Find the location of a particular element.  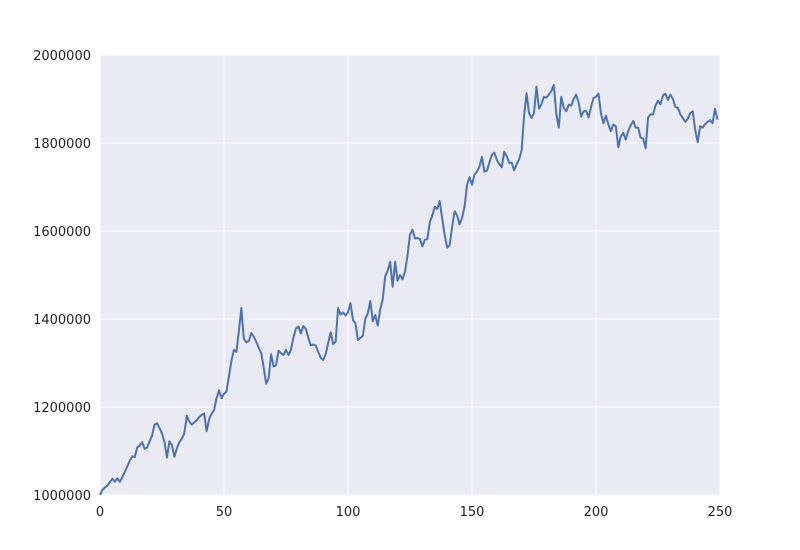

x-tick-label: 250 is located at coordinates (720, 512).